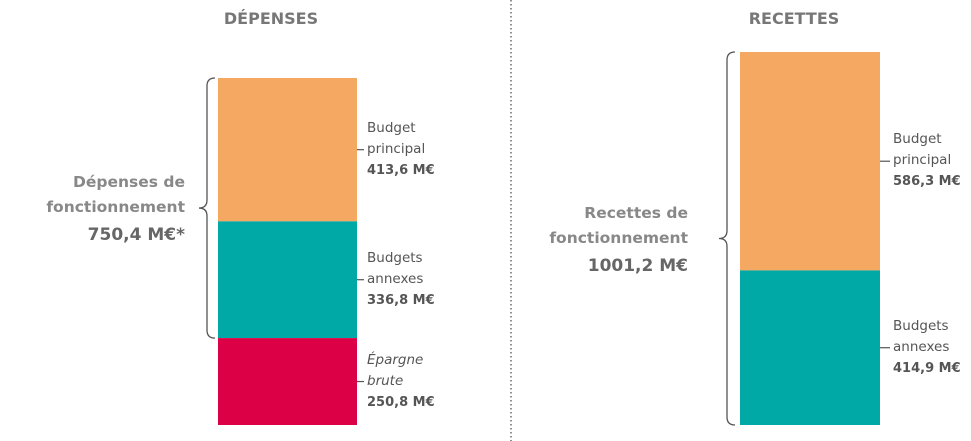 The width and height of the screenshot is (971, 441). Describe the element at coordinates (927, 368) in the screenshot. I see `value-label: 414,9 M€` at that location.